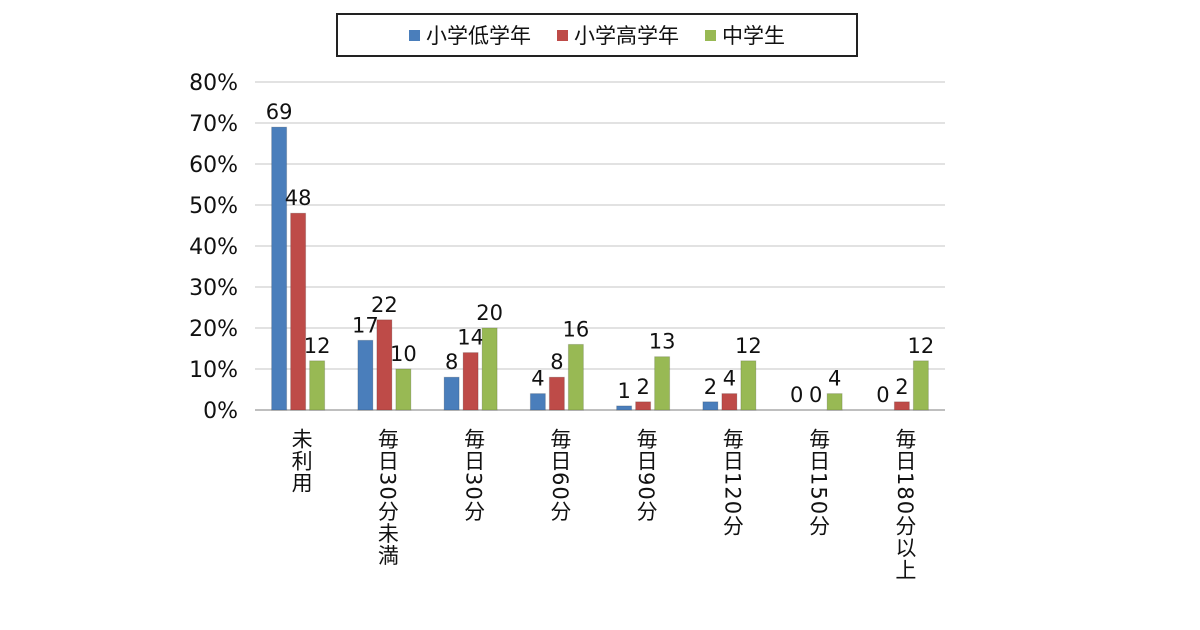 The height and width of the screenshot is (630, 1200). Describe the element at coordinates (220, 411) in the screenshot. I see `y-tick-label: 0%` at that location.